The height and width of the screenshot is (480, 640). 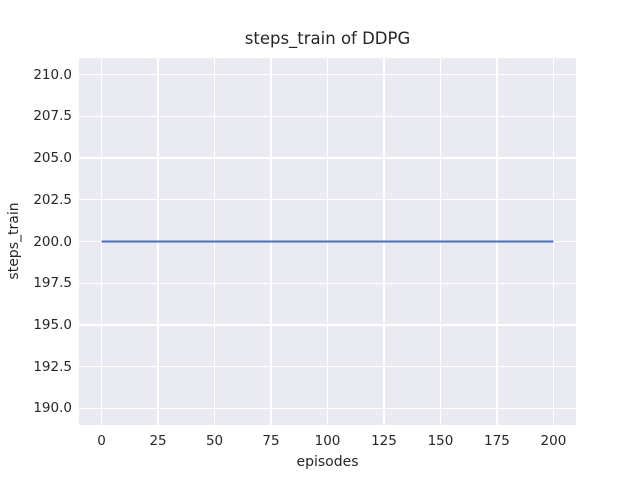 What do you see at coordinates (327, 462) in the screenshot?
I see `x-axis-label: episodes` at bounding box center [327, 462].